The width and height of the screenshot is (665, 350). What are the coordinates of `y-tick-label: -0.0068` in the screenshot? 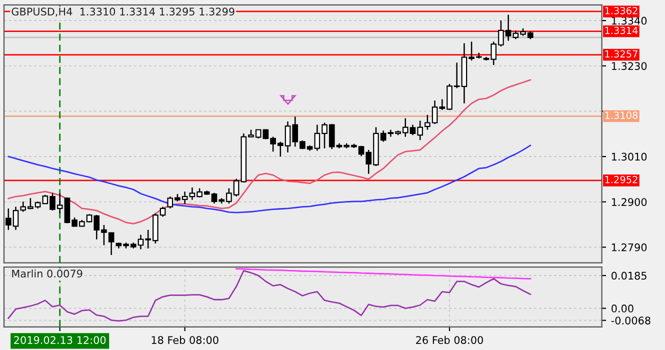 It's located at (630, 320).